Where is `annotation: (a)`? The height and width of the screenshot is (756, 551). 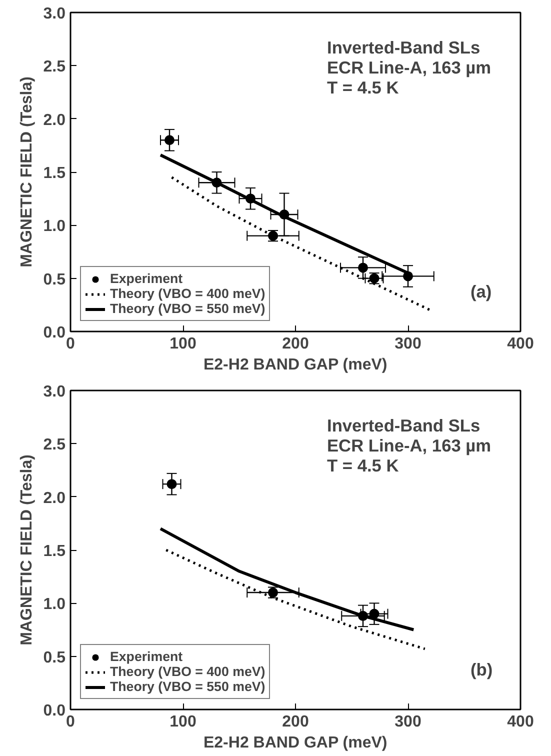 annotation: (a) is located at coordinates (481, 292).